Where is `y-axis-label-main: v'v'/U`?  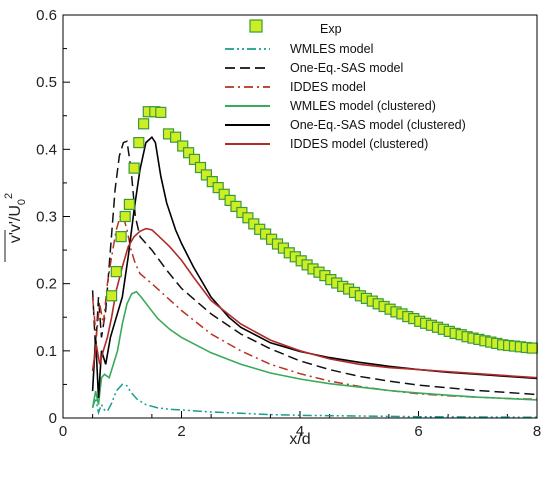 y-axis-label-main: v'v'/U is located at coordinates (15, 224).